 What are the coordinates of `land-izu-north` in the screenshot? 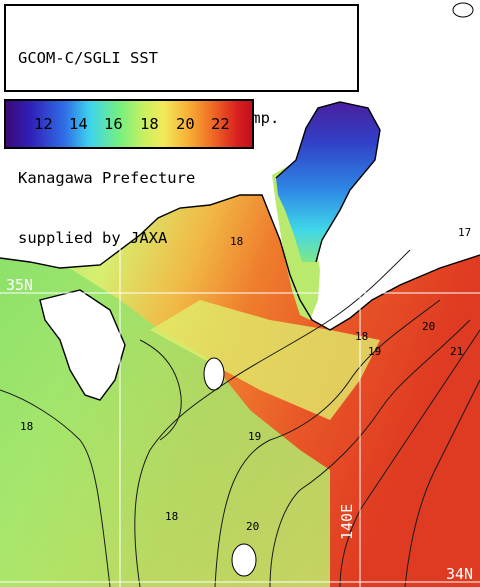 It's located at (82, 345).